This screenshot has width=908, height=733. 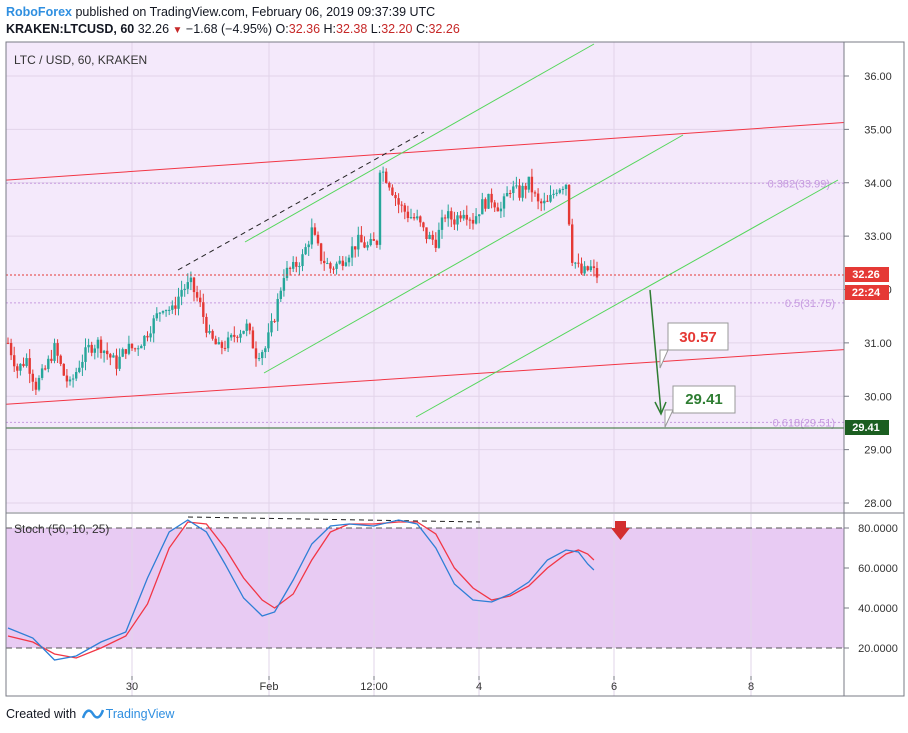 What do you see at coordinates (655, 351) in the screenshot?
I see `forecast-arrow-line` at bounding box center [655, 351].